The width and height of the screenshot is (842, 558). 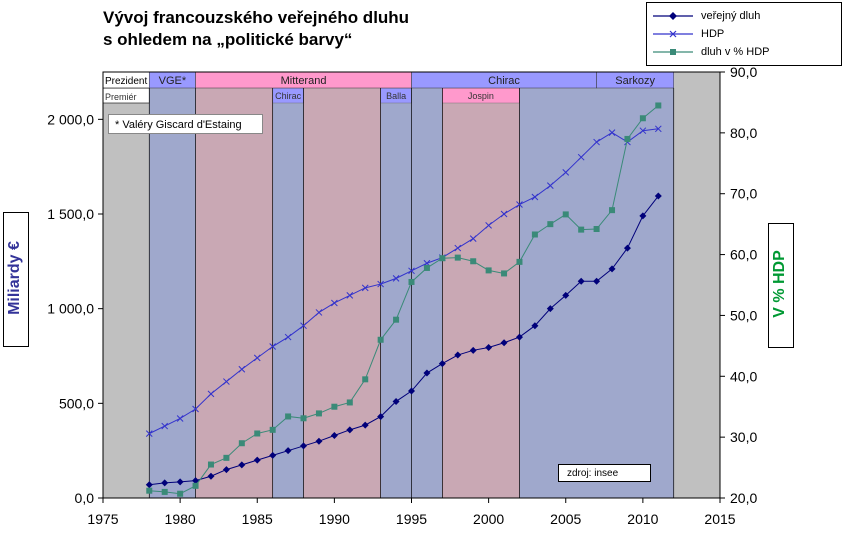 What do you see at coordinates (743, 72) in the screenshot?
I see `y-right-tick-label: 90,0` at bounding box center [743, 72].